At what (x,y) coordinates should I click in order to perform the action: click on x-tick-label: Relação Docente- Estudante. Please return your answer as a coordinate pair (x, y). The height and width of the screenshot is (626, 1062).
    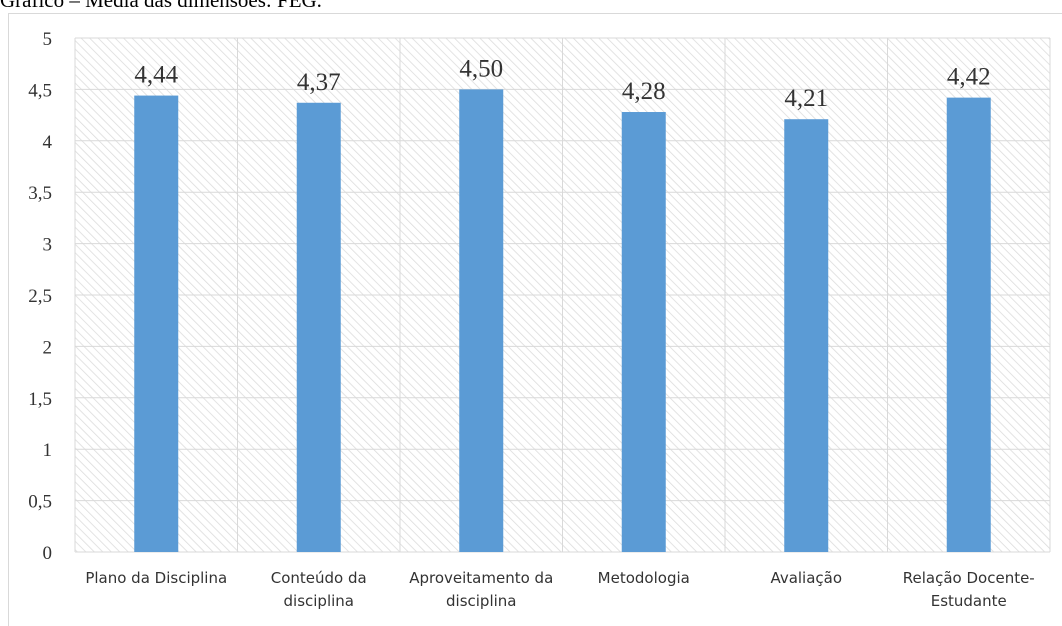
    Looking at the image, I should click on (969, 589).